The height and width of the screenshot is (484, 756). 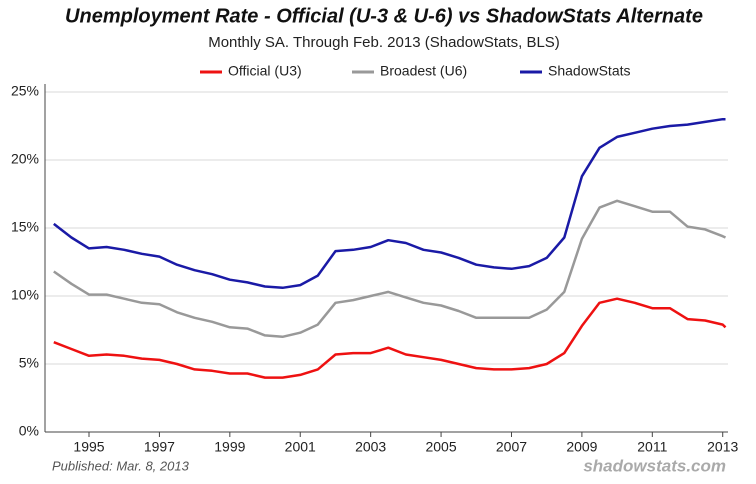 I want to click on x-tick-label: 2005, so click(x=440, y=447).